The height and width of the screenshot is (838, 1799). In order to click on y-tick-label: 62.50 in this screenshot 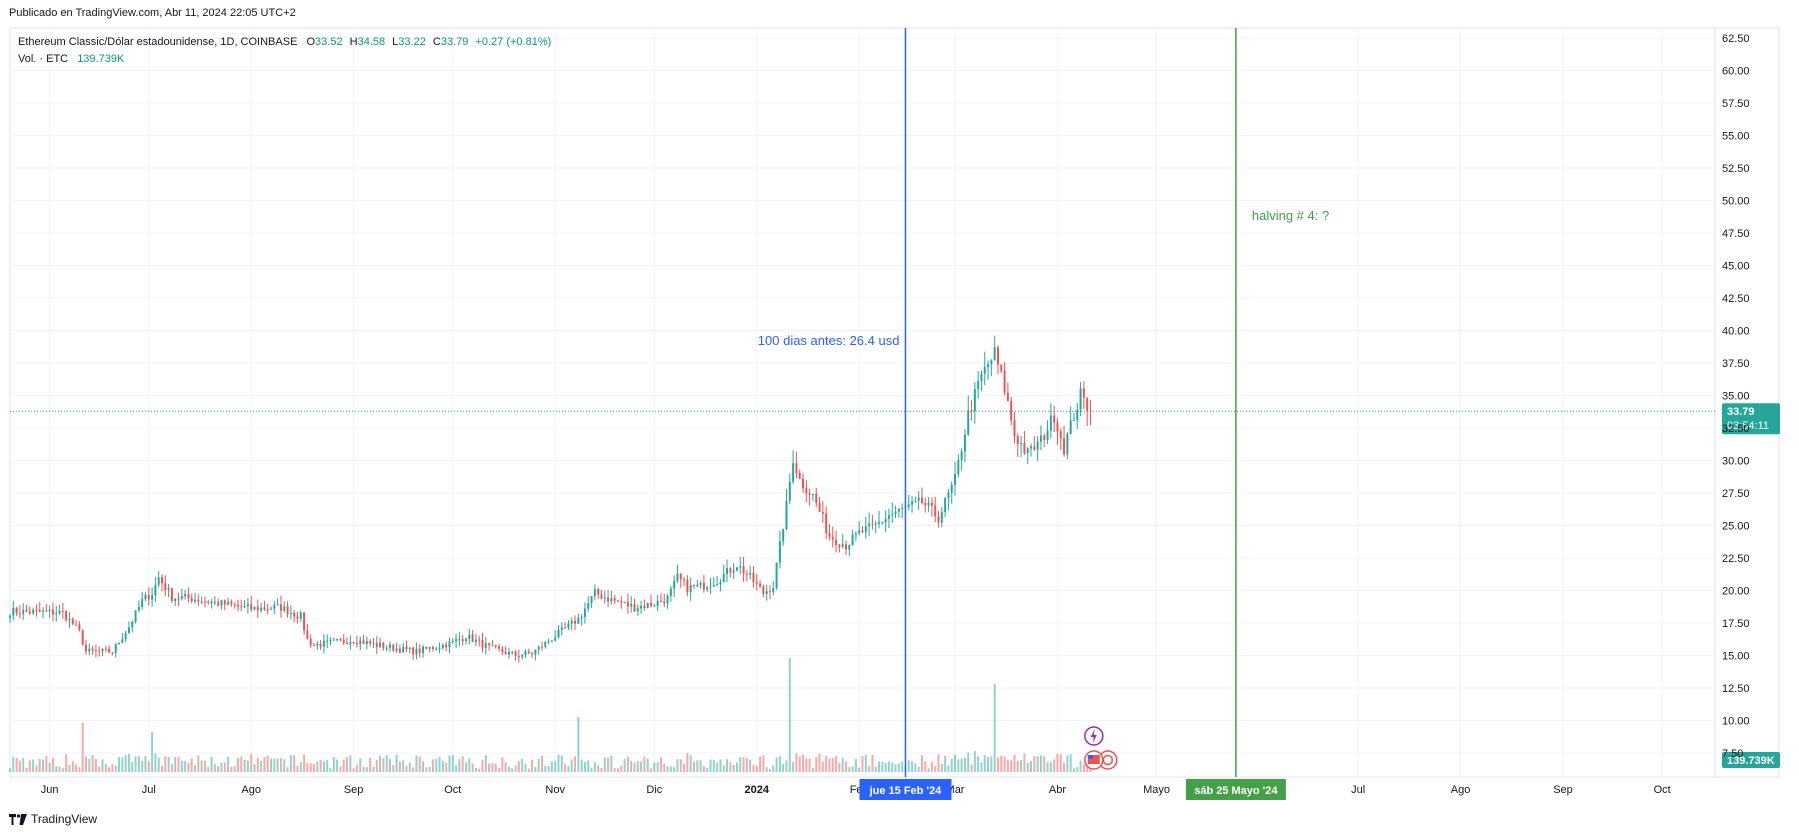, I will do `click(1736, 39)`.